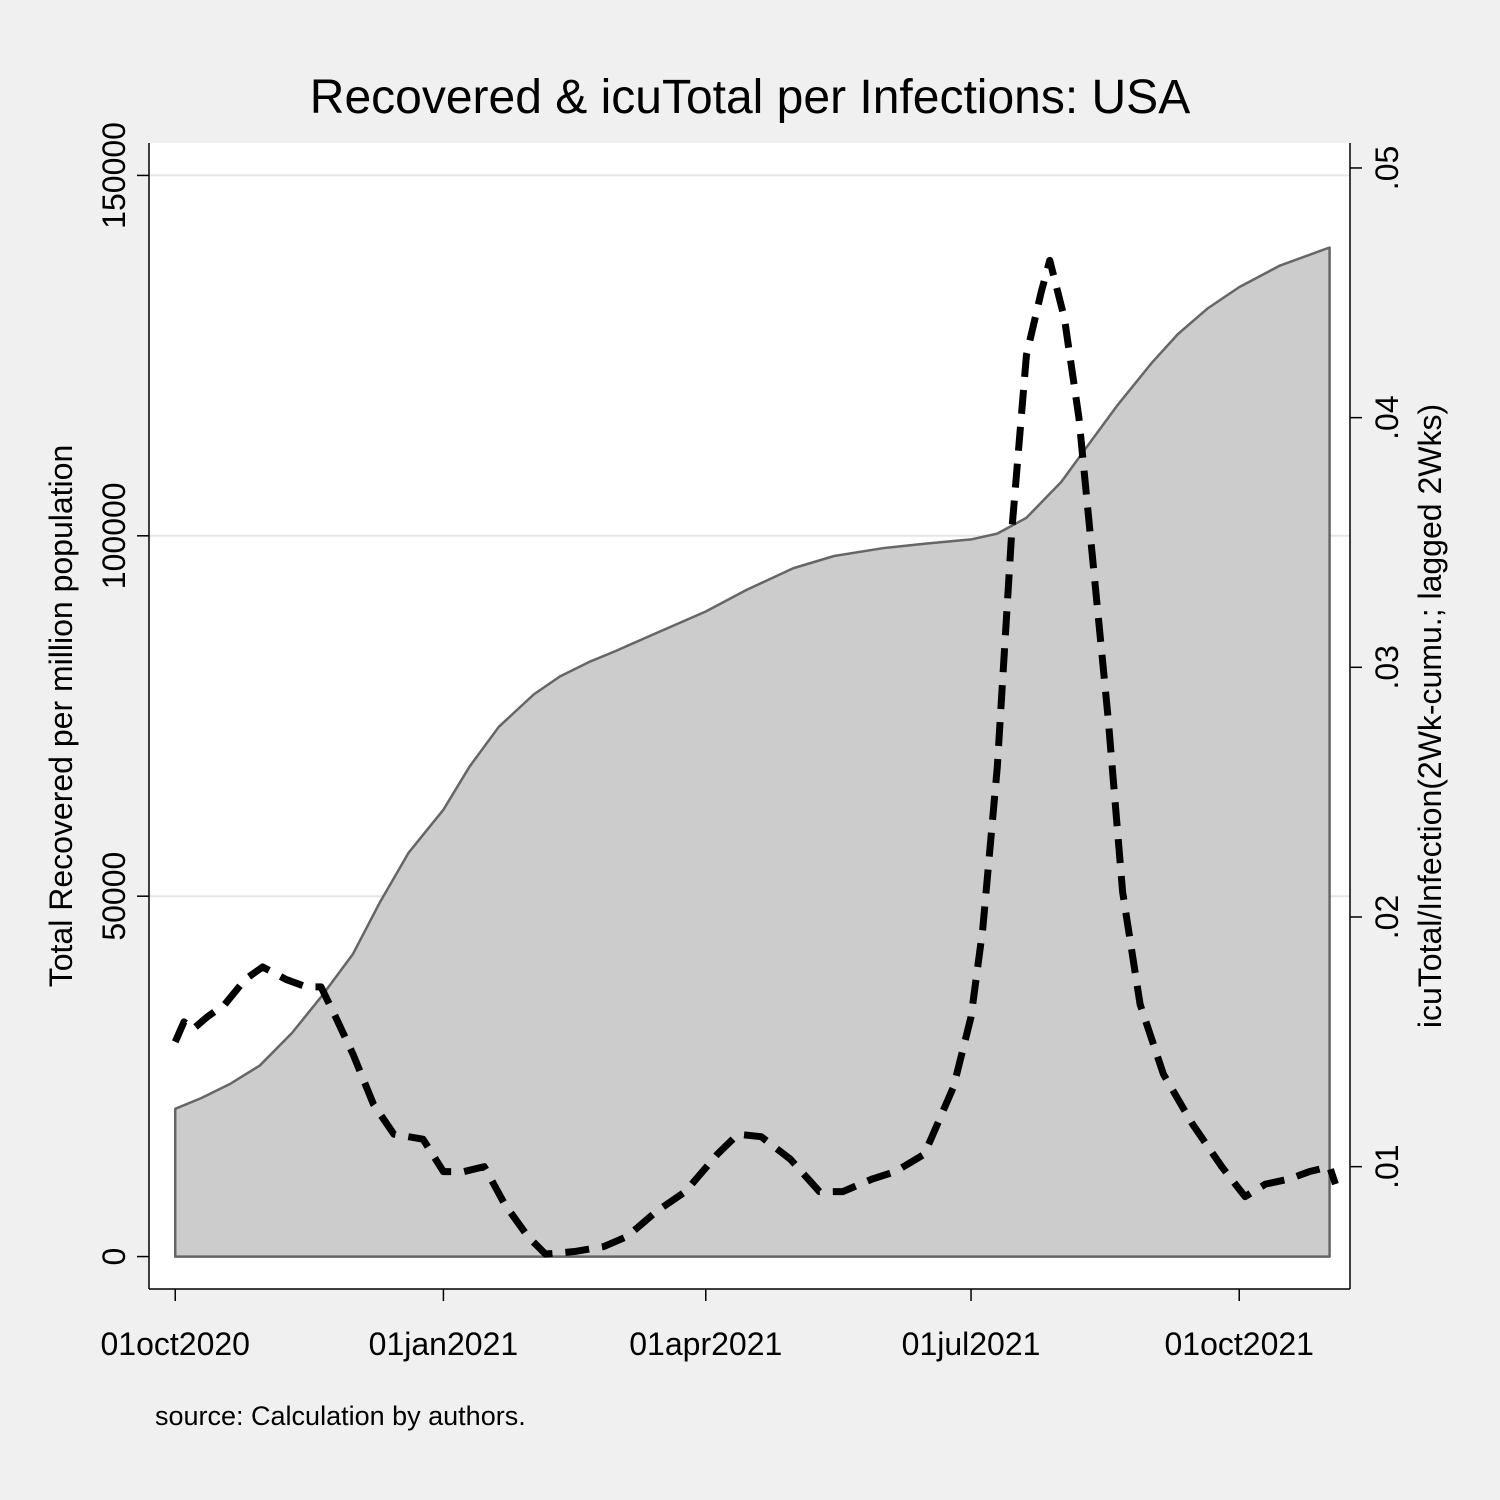  Describe the element at coordinates (175, 1344) in the screenshot. I see `x-tick-label-0: 01oct2020` at that location.